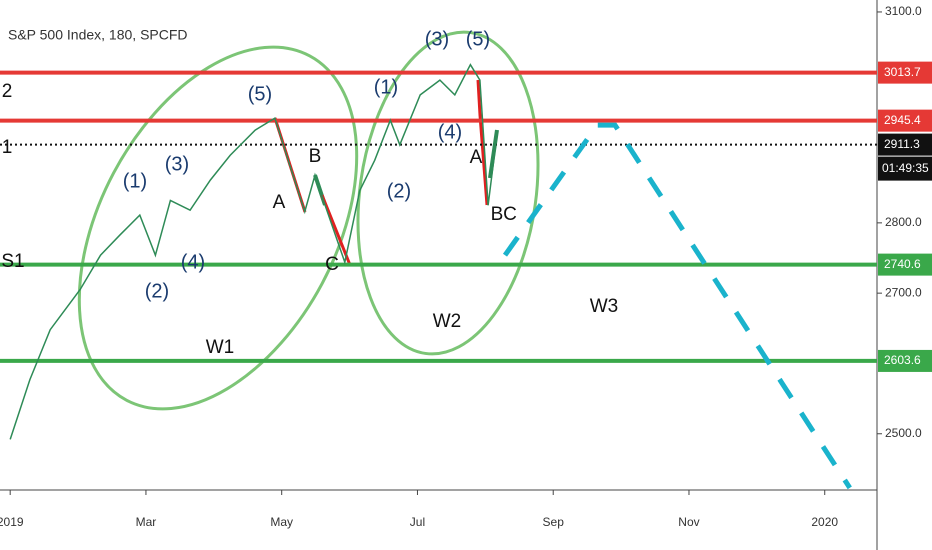 The image size is (932, 550). I want to click on y-tick-label: 2800.0, so click(903, 222).